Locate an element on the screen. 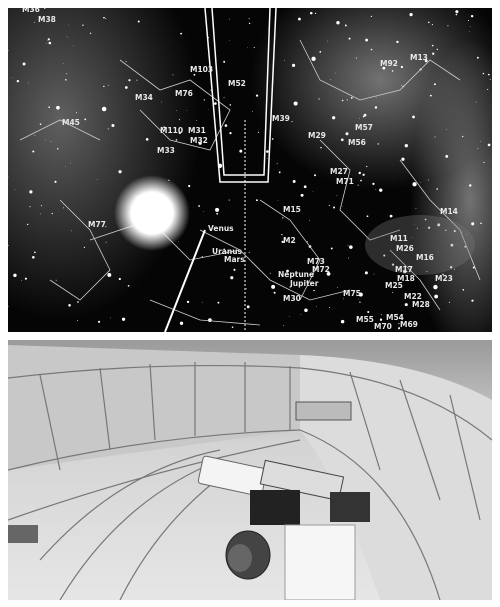 This screenshot has width=500, height=607. object-label: M56 is located at coordinates (357, 142).